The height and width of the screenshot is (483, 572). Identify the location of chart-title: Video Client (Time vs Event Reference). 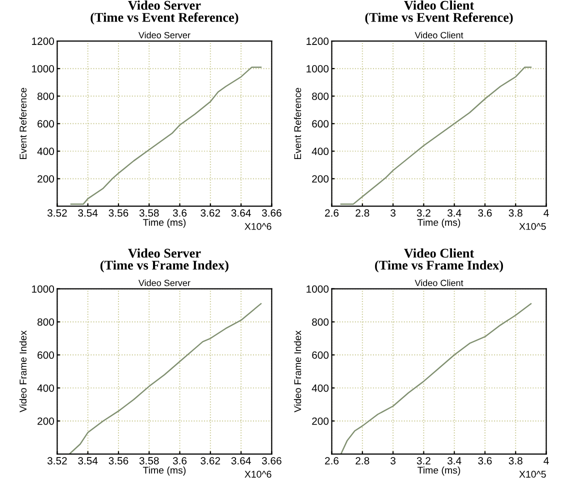
(439, 12).